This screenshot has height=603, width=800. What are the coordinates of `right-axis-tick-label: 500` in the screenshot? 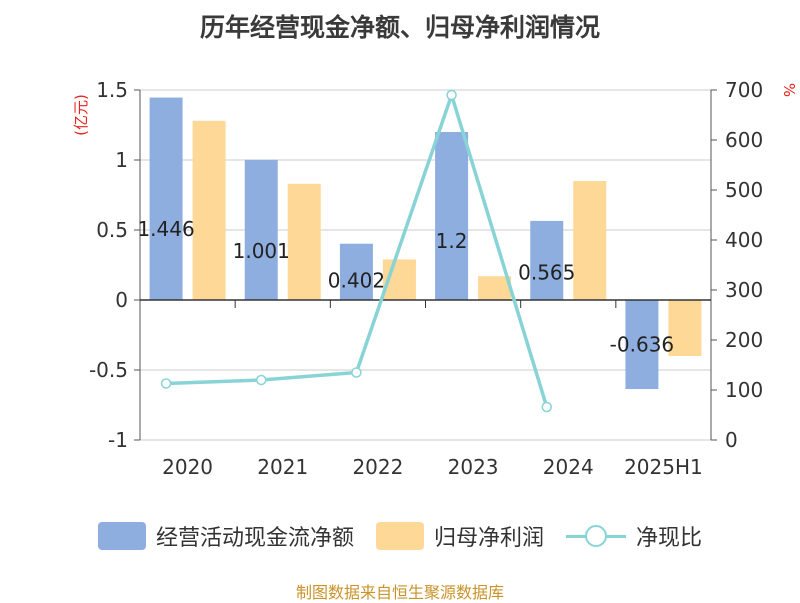 It's located at (744, 190).